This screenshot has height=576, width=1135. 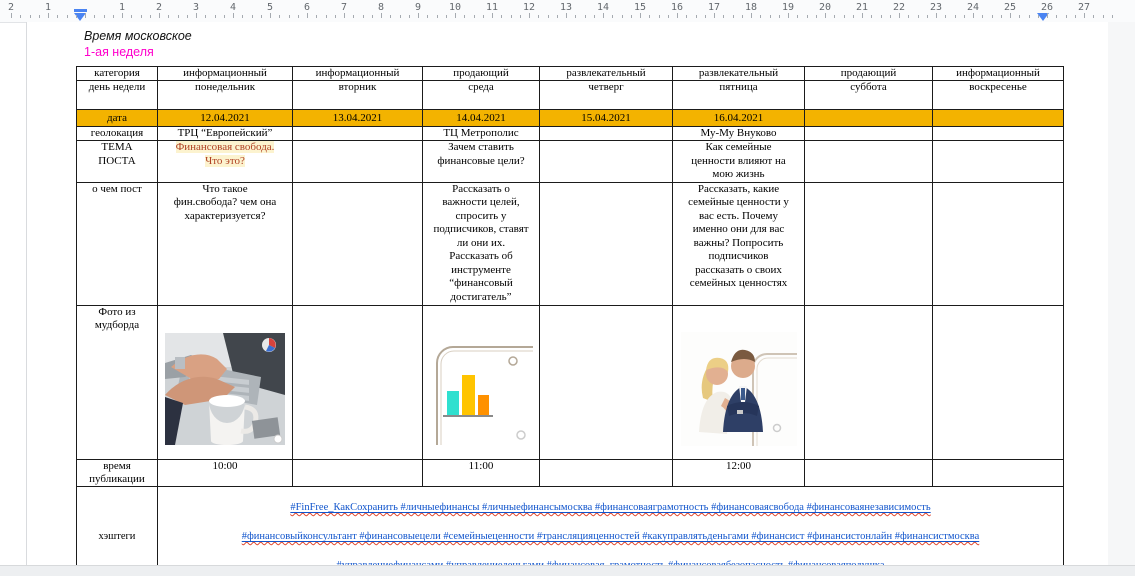 I want to click on cell-photo-thu, so click(x=606, y=382).